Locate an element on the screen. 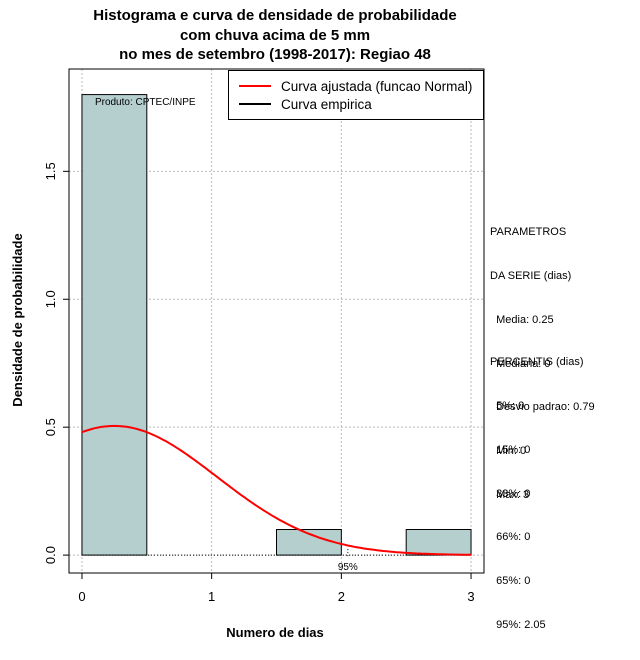 The height and width of the screenshot is (660, 640). y-axis-label: Densidade de probabilidade is located at coordinates (17, 320).